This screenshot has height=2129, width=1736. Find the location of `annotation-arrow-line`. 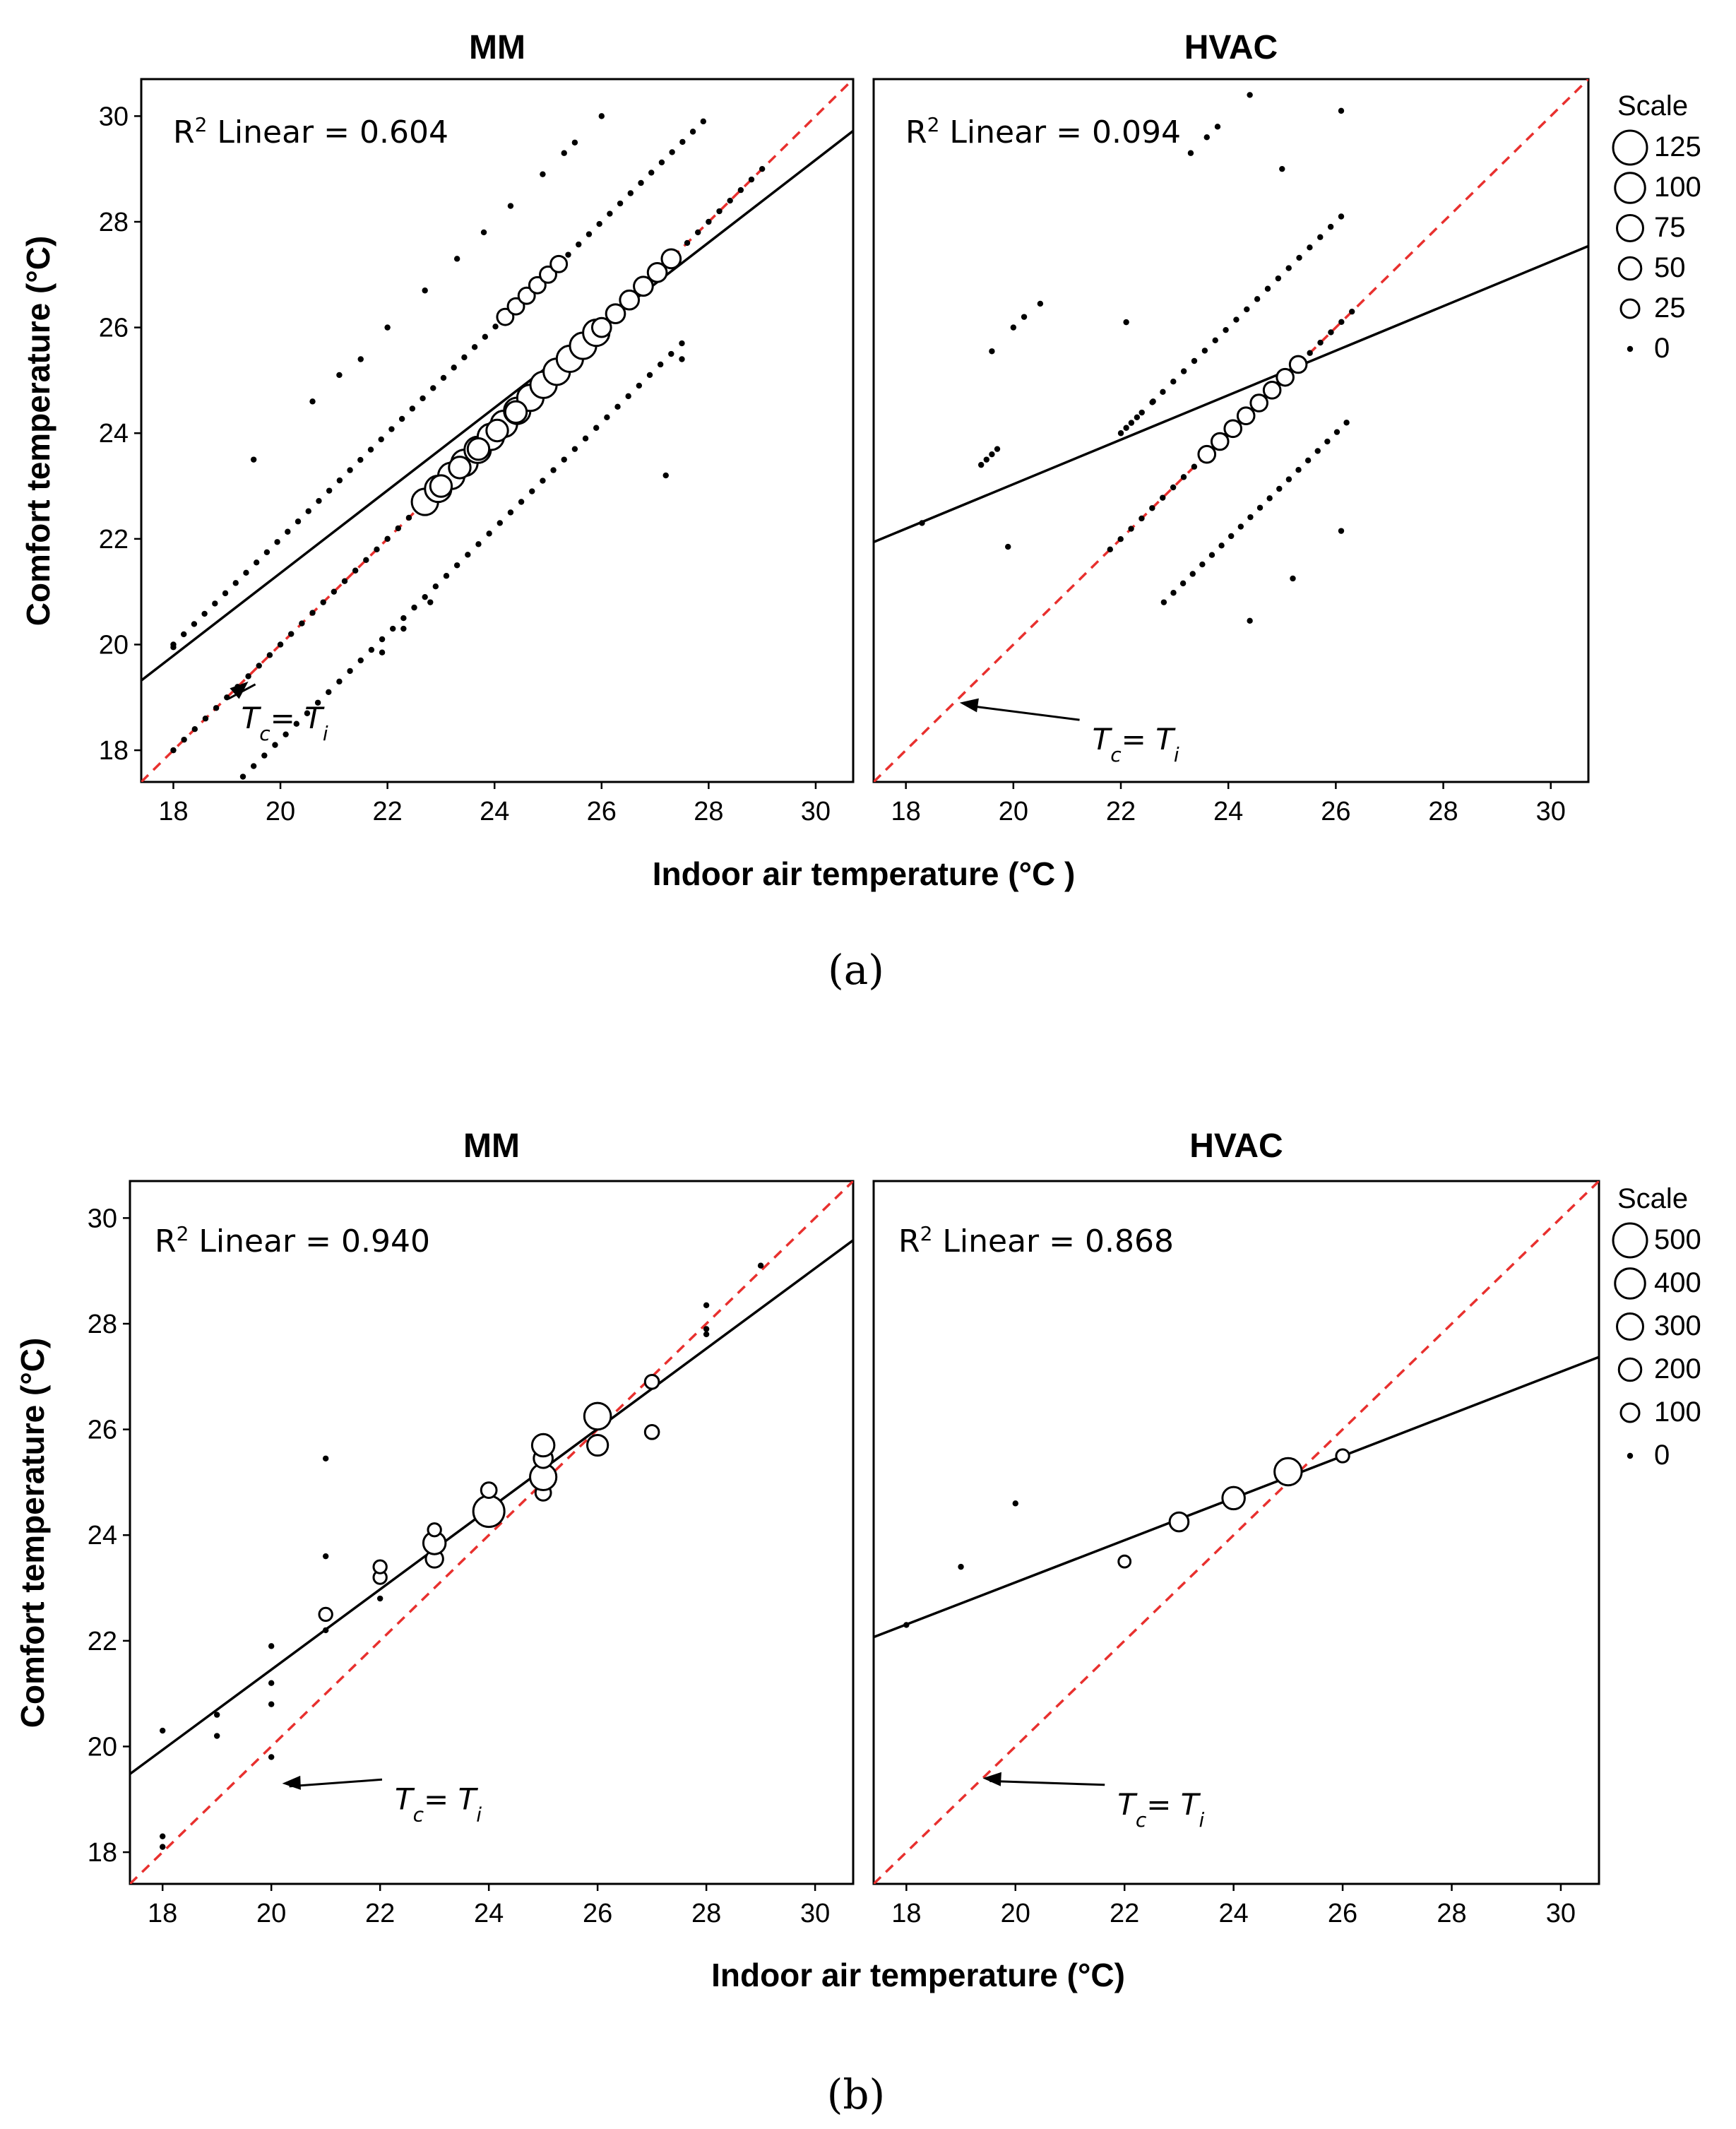

annotation-arrow-line is located at coordinates (1023, 713).